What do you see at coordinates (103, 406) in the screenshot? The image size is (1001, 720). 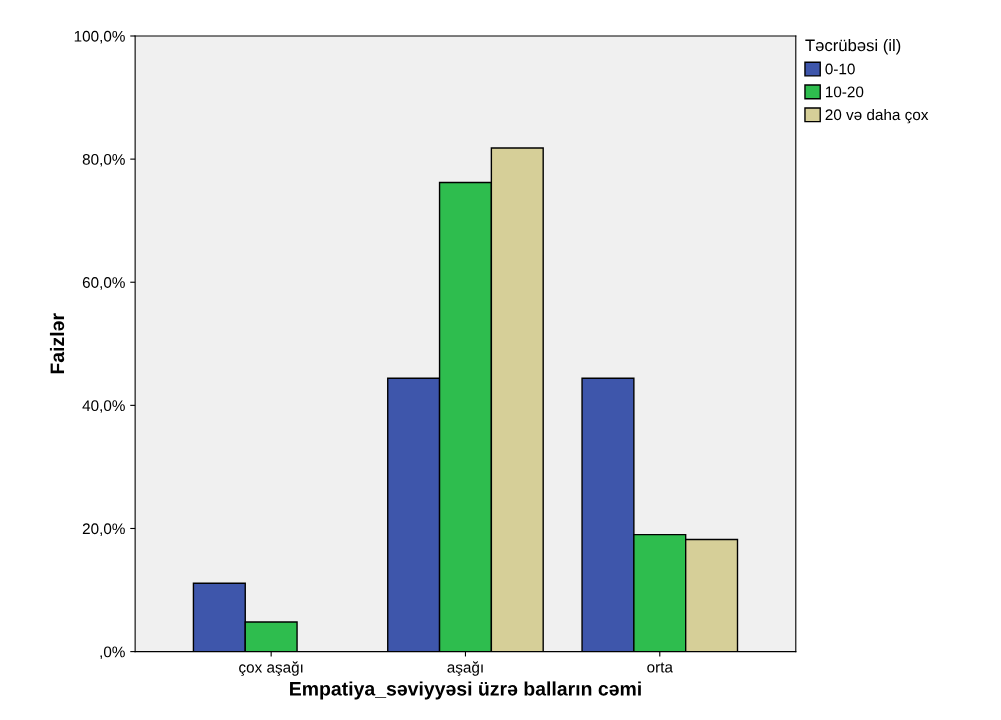 I see `y-tick-label: 40,0%` at bounding box center [103, 406].